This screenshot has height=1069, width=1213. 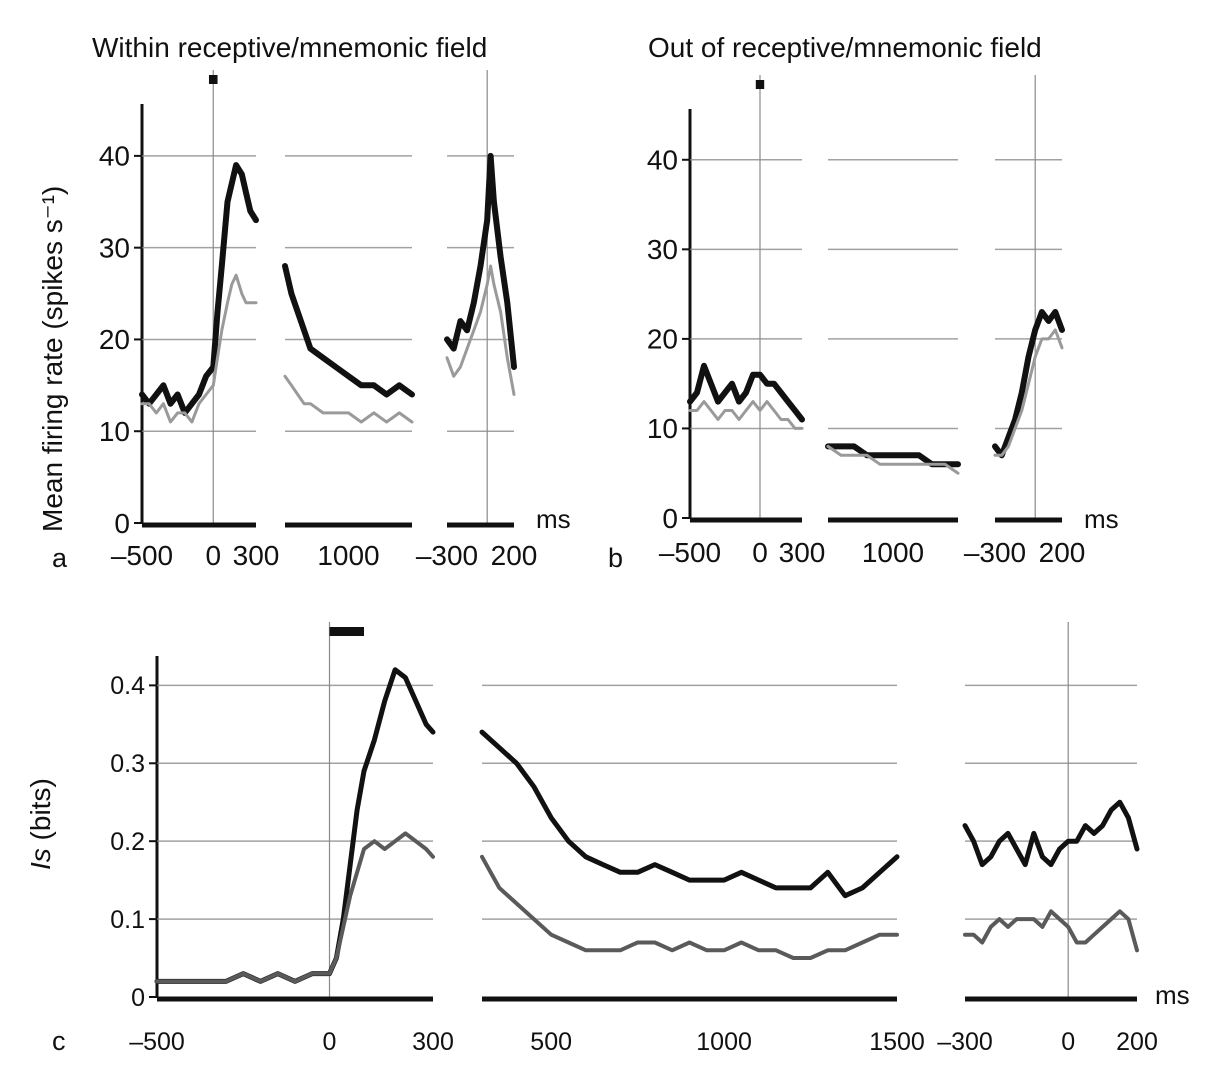 What do you see at coordinates (893, 363) in the screenshot?
I see `segment-b-2: 1000` at bounding box center [893, 363].